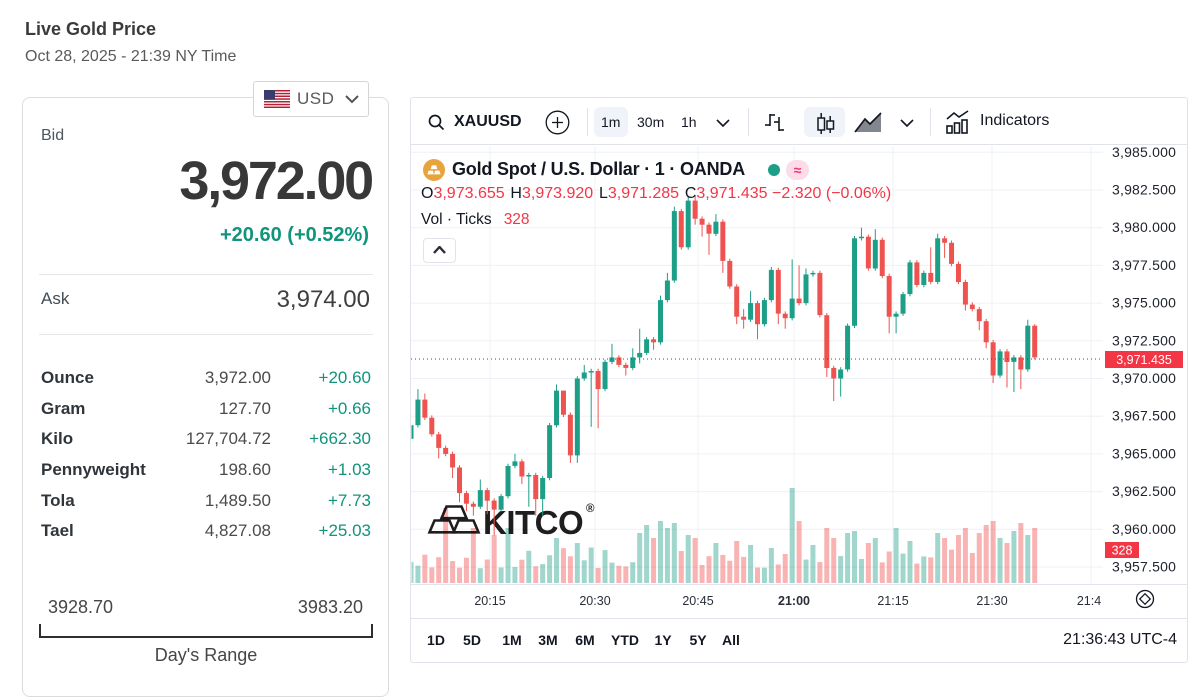 The height and width of the screenshot is (697, 1200). I want to click on svg-text: 3,975.000, so click(1144, 303).